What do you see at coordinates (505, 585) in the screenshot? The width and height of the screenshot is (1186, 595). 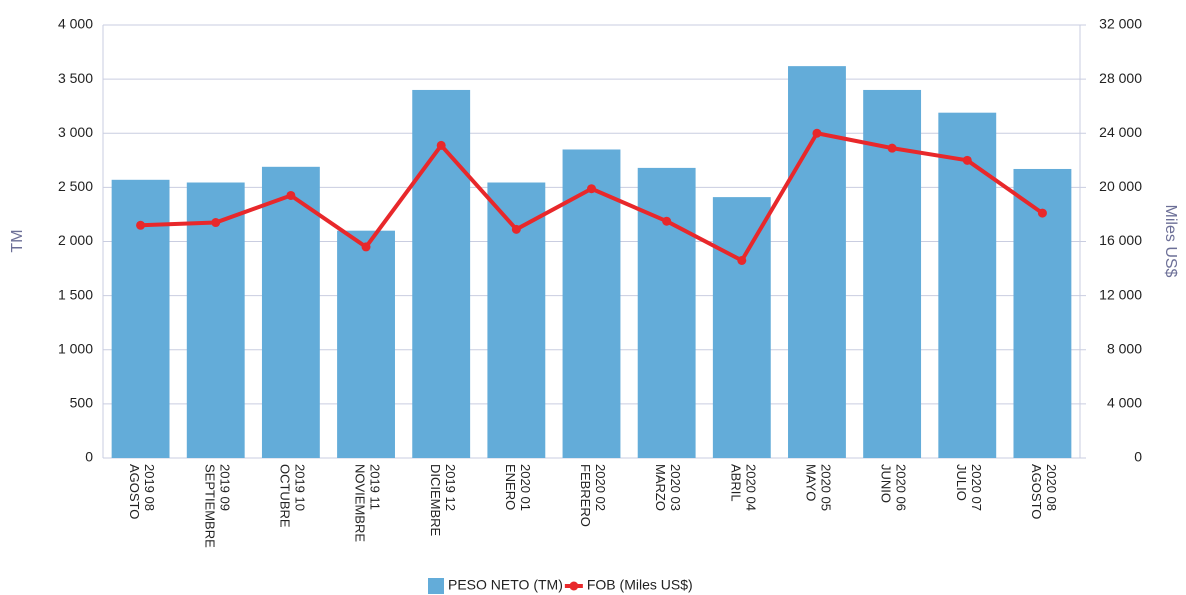 I see `legend-label: PESO NETO (TM)` at bounding box center [505, 585].